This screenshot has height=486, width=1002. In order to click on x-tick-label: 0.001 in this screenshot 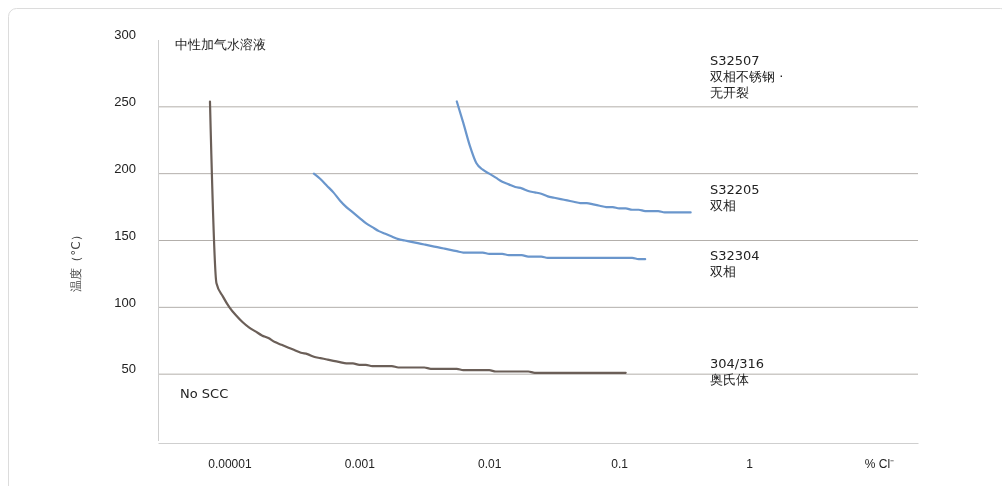, I will do `click(360, 463)`.